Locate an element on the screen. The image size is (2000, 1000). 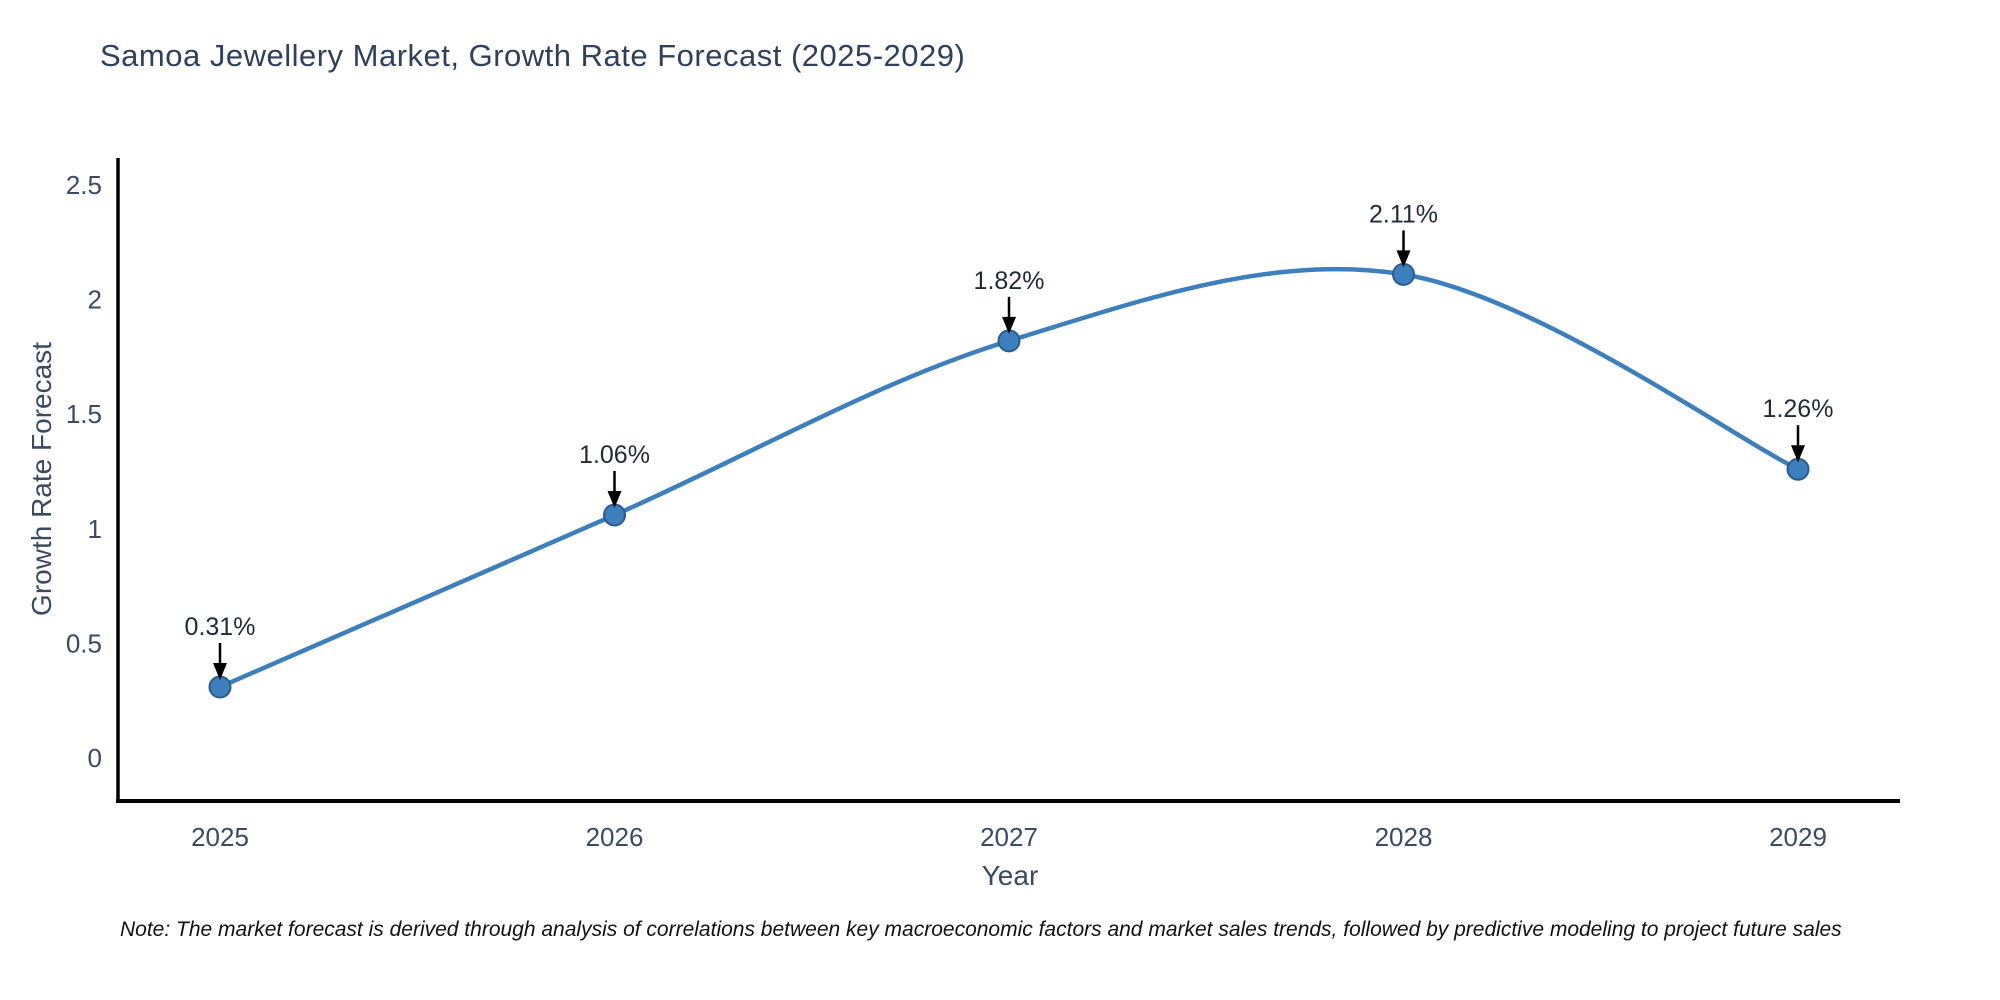
data-point-label: 0.31% is located at coordinates (220, 627).